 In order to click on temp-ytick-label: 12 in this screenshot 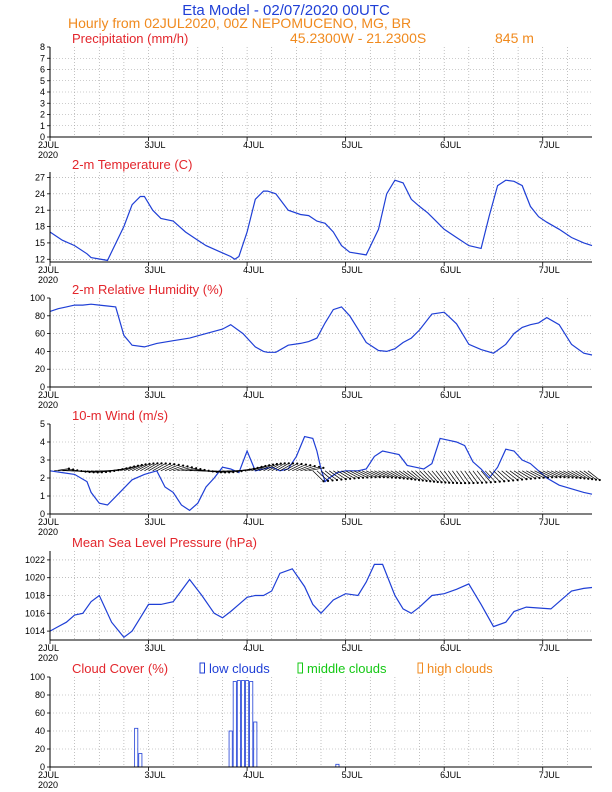, I will do `click(40, 259)`.